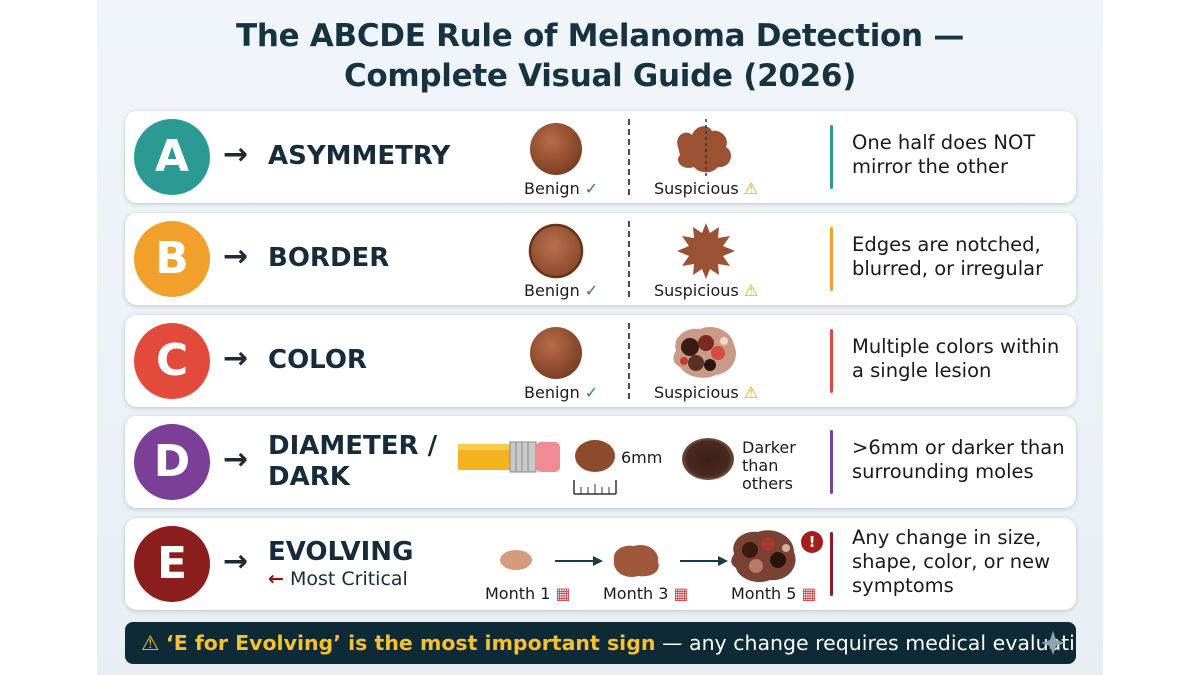  Describe the element at coordinates (172, 564) in the screenshot. I see `letter-badge-e: E` at that location.